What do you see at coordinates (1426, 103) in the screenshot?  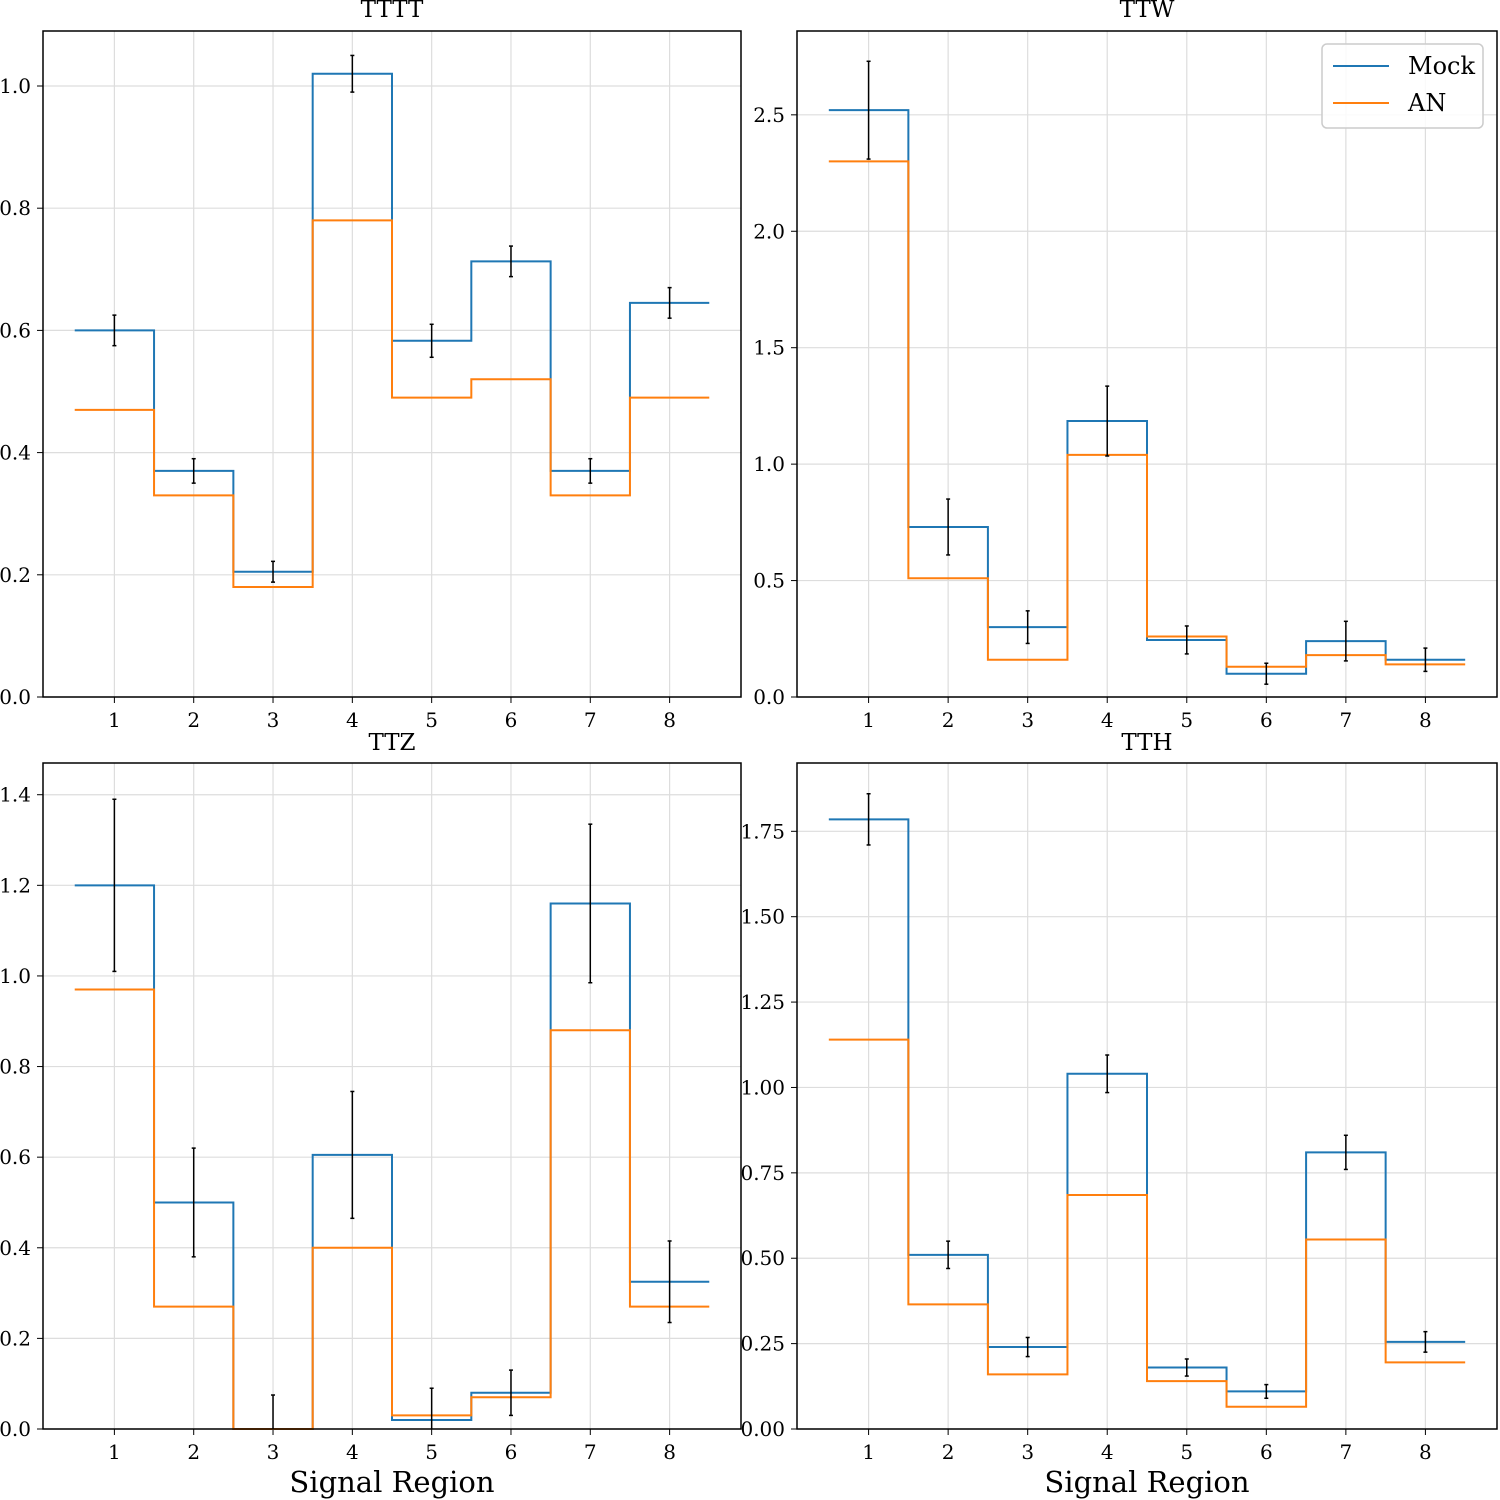 I see `legend-label-an: AN` at bounding box center [1426, 103].